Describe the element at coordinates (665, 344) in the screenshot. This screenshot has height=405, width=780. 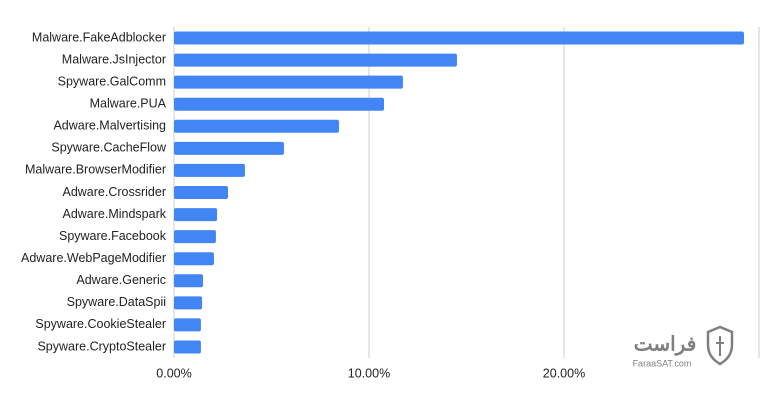
I see `watermark-name: فراست` at that location.